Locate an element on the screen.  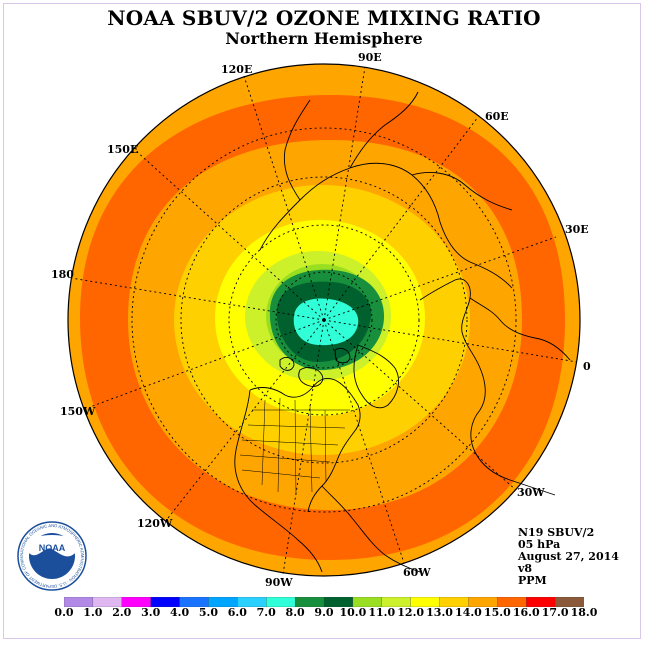
colorbar-tick-label: 7.0 is located at coordinates (266, 612).